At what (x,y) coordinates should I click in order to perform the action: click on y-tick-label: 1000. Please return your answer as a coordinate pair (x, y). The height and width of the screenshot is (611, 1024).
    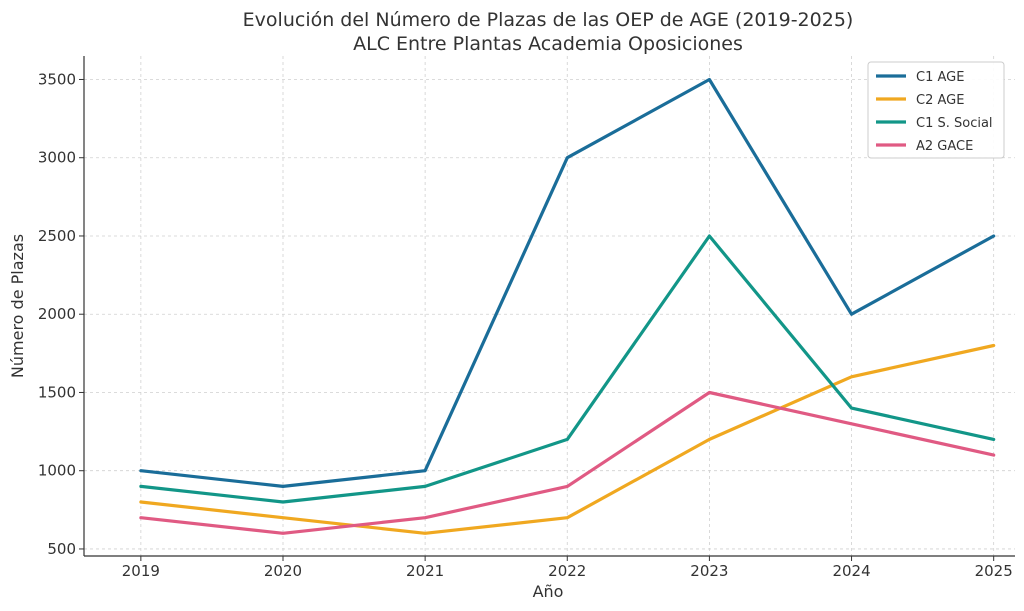
    Looking at the image, I should click on (57, 471).